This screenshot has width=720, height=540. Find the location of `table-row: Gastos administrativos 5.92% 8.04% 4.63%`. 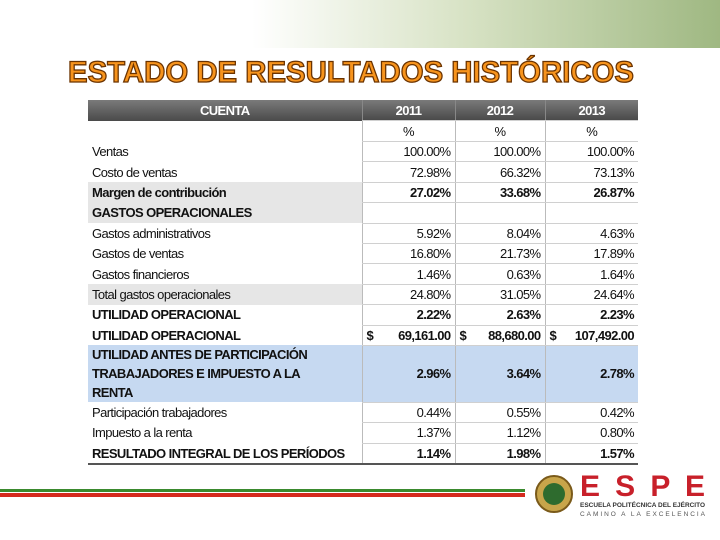

table-row: Gastos administrativos 5.92% 8.04% 4.63% is located at coordinates (363, 233).